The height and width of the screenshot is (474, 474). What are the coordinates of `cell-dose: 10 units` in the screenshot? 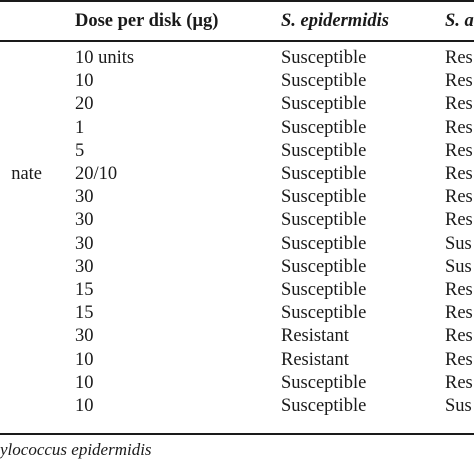 It's located at (105, 58).